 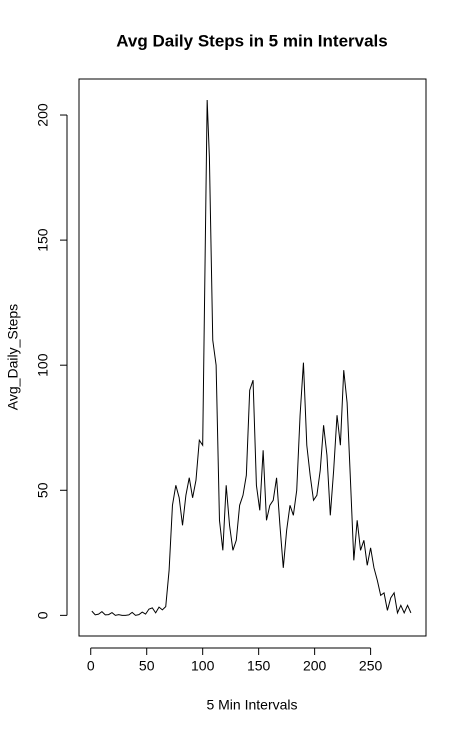 I want to click on x-tick-label: 0, so click(x=91, y=666).